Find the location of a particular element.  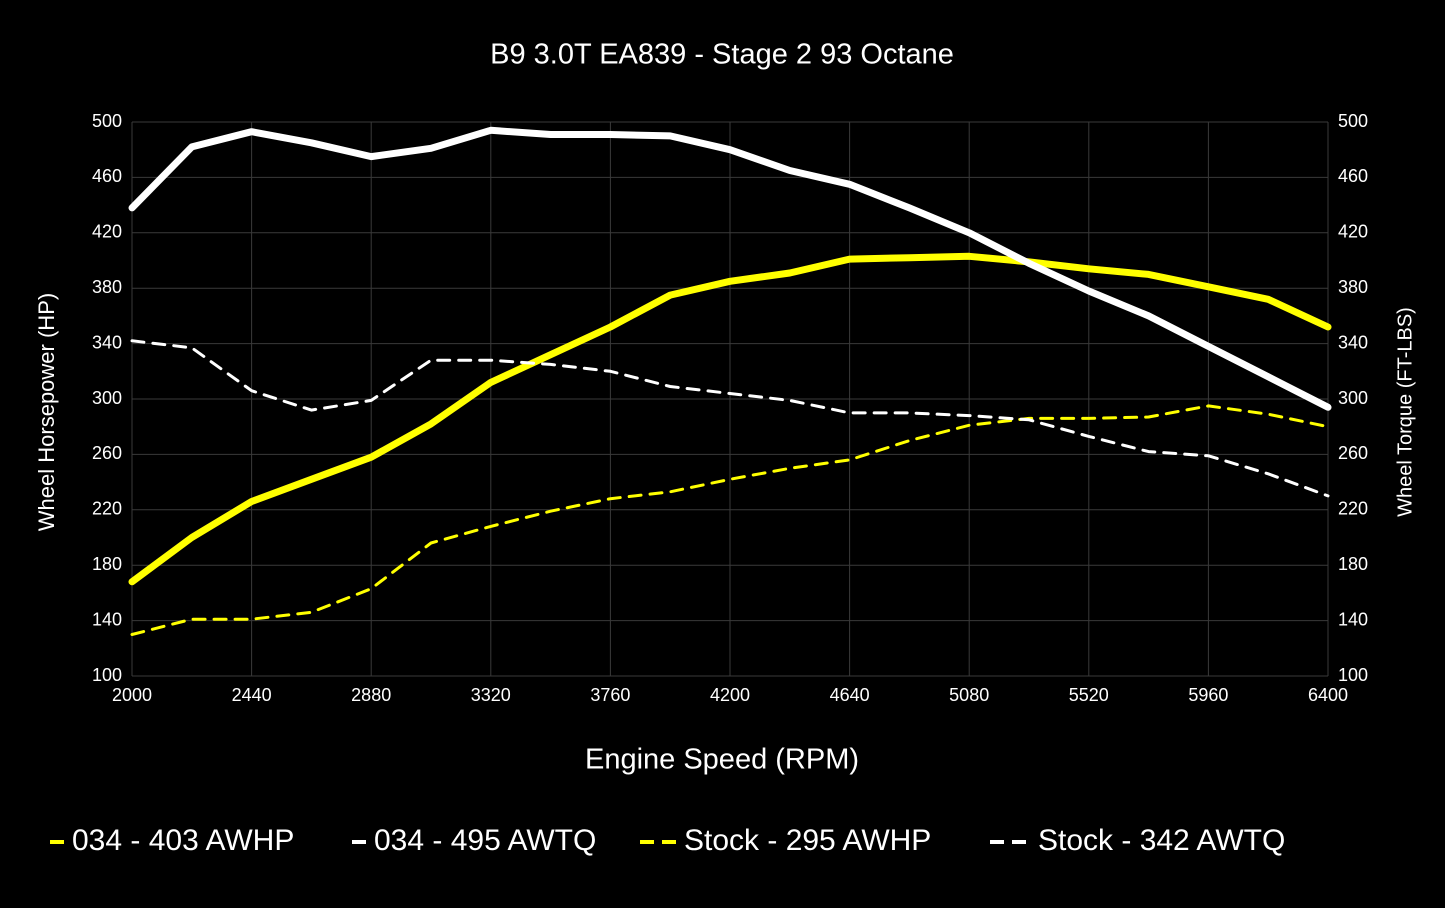

x-tick-label: 3760 is located at coordinates (610, 695).